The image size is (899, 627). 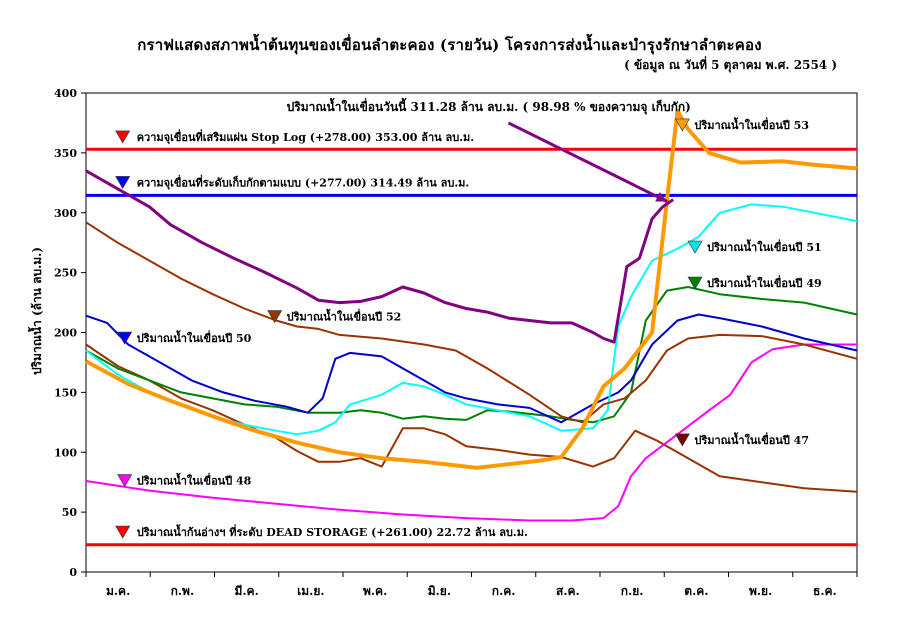 I want to click on annotation-arrow, so click(x=587, y=162).